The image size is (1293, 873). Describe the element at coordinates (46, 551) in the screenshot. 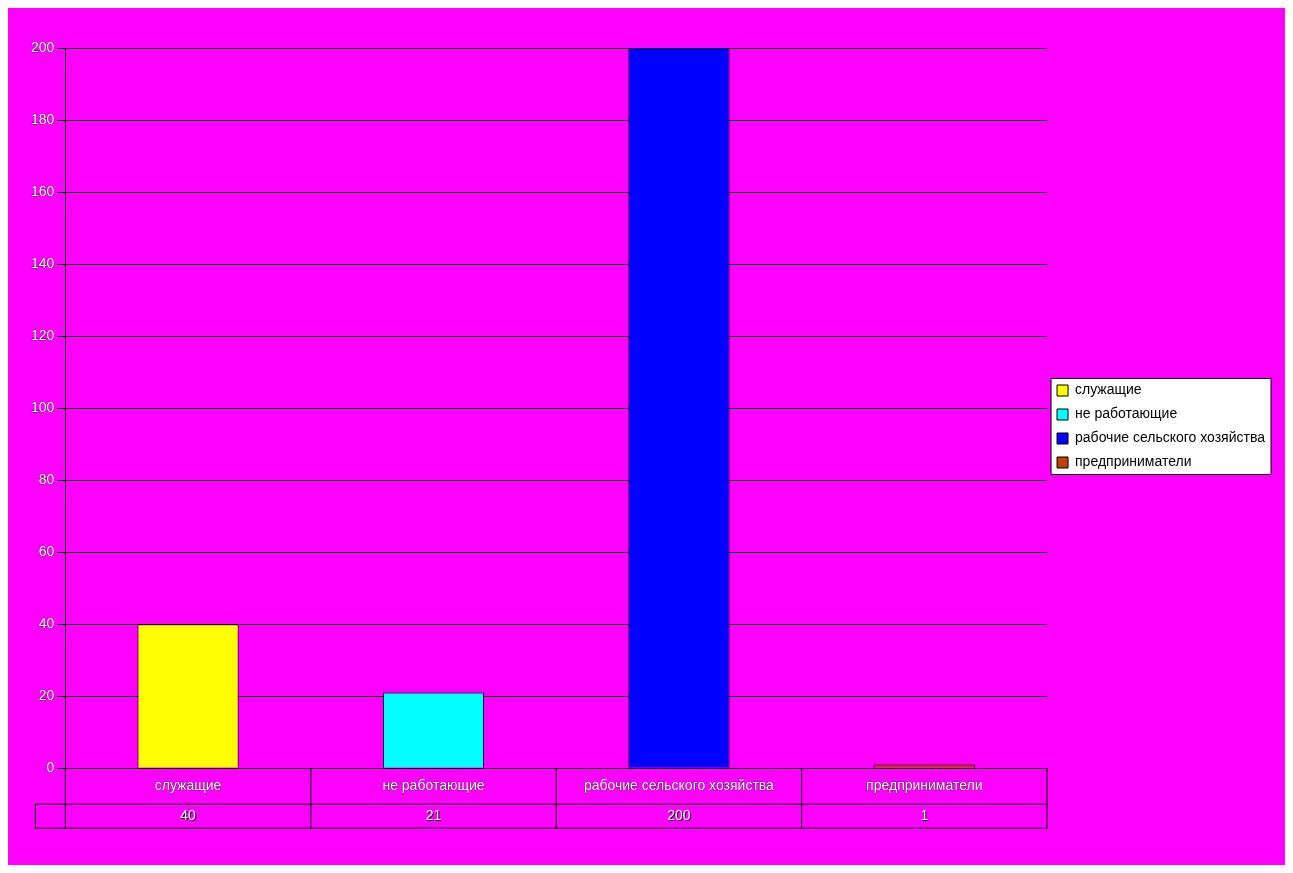

I see `y-tick-label: 60` at that location.